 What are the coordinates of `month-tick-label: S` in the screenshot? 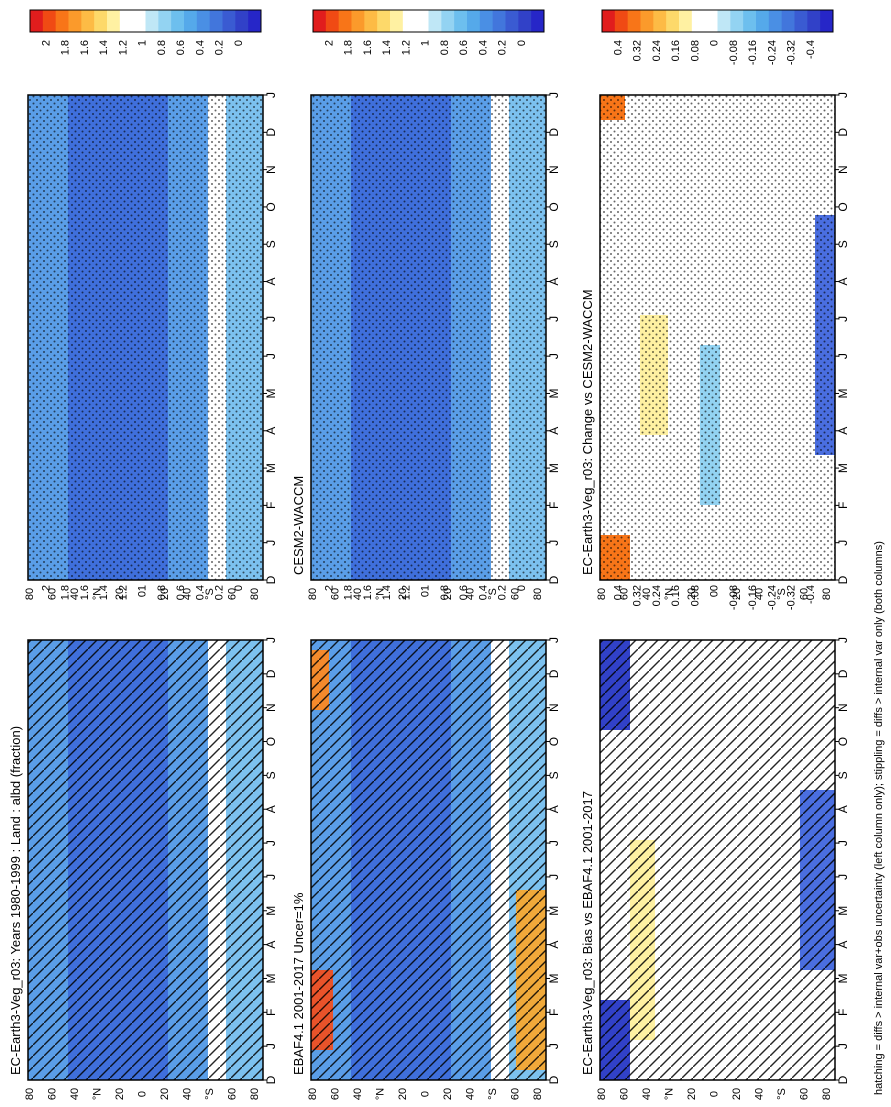 It's located at (554, 775).